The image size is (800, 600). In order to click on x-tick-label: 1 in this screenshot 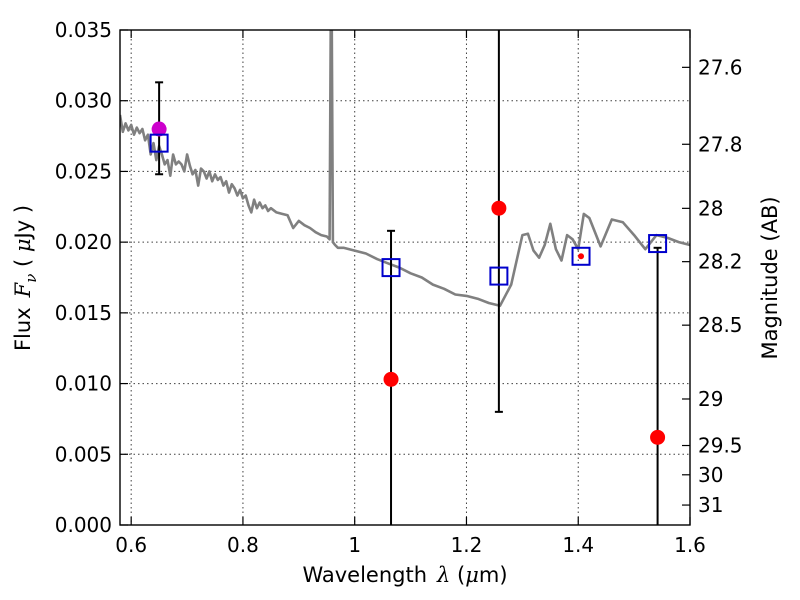, I will do `click(354, 545)`.